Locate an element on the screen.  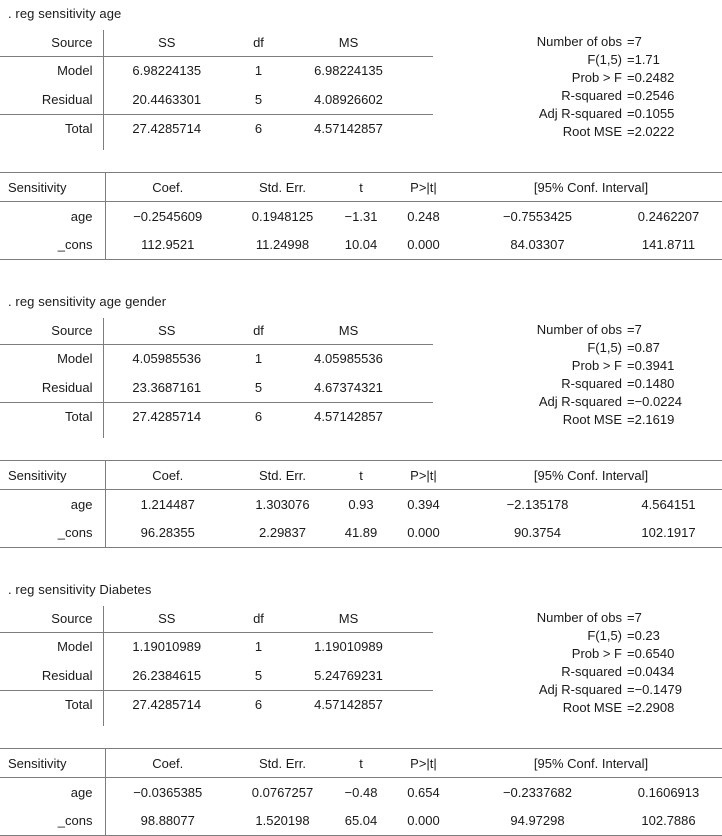
coef-ci-lower: −0.7553425 is located at coordinates (537, 216).